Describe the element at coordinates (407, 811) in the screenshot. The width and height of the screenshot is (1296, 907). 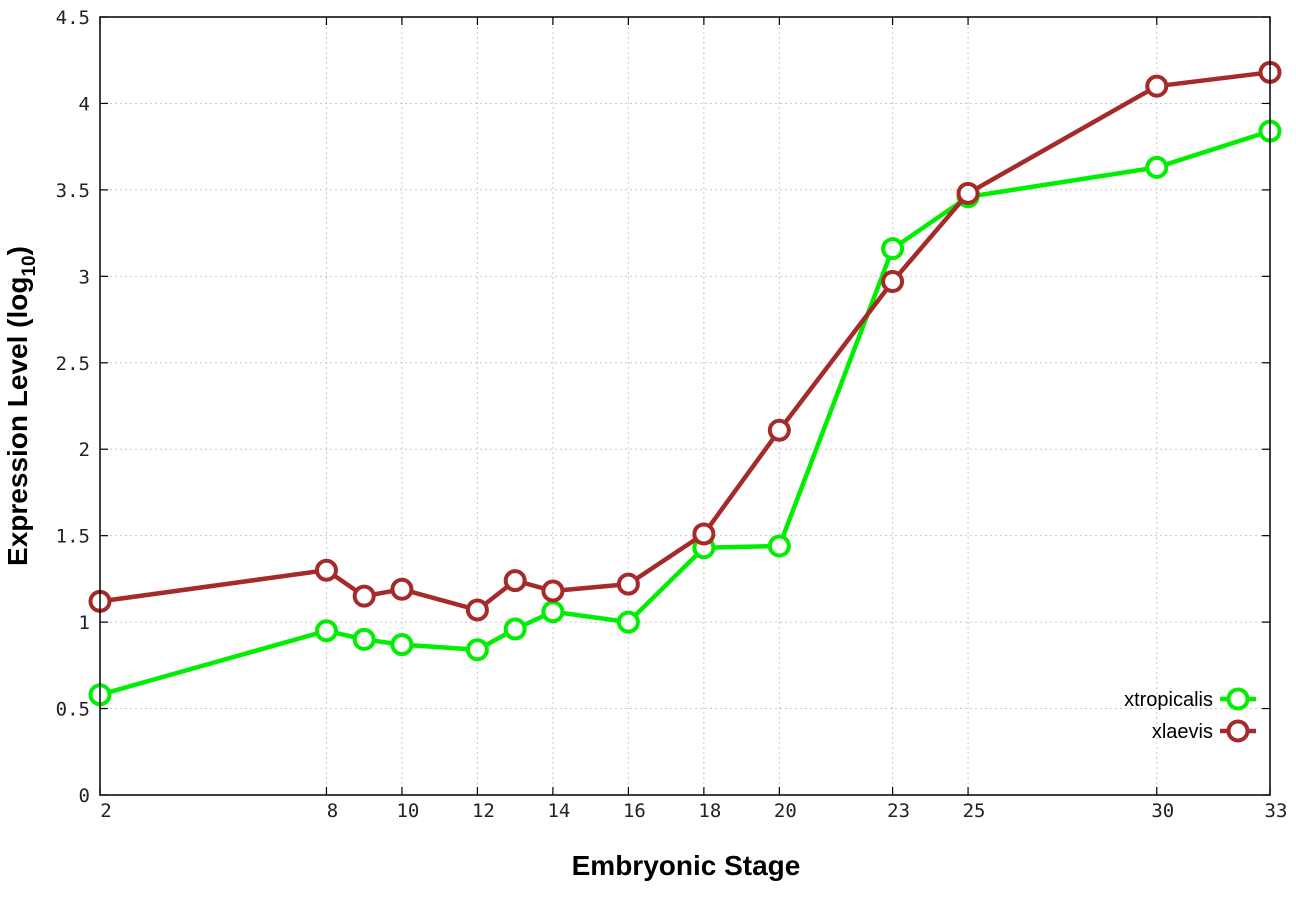
I see `x-tick-label: 10` at that location.